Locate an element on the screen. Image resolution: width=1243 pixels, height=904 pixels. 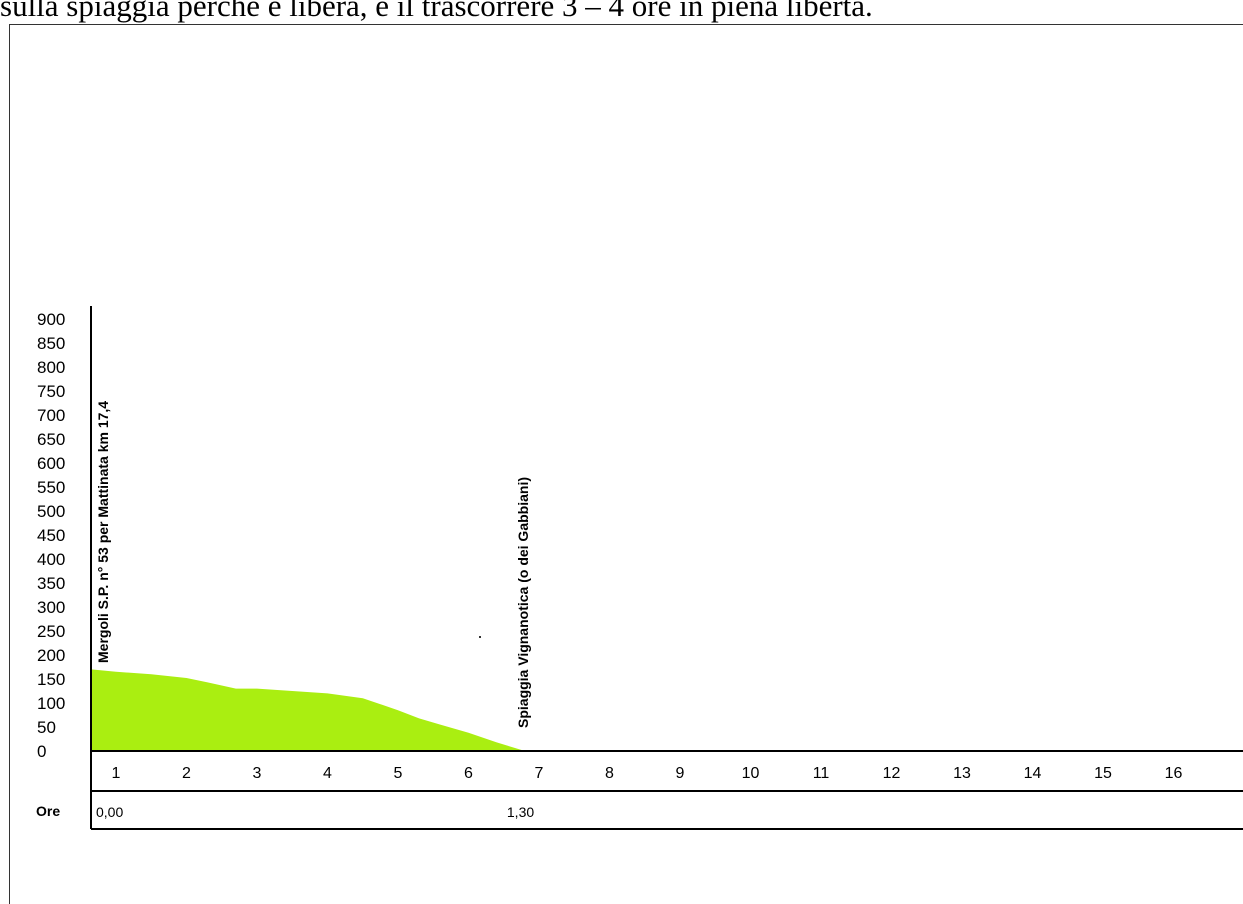
y-tick-label: 600 is located at coordinates (51, 463).